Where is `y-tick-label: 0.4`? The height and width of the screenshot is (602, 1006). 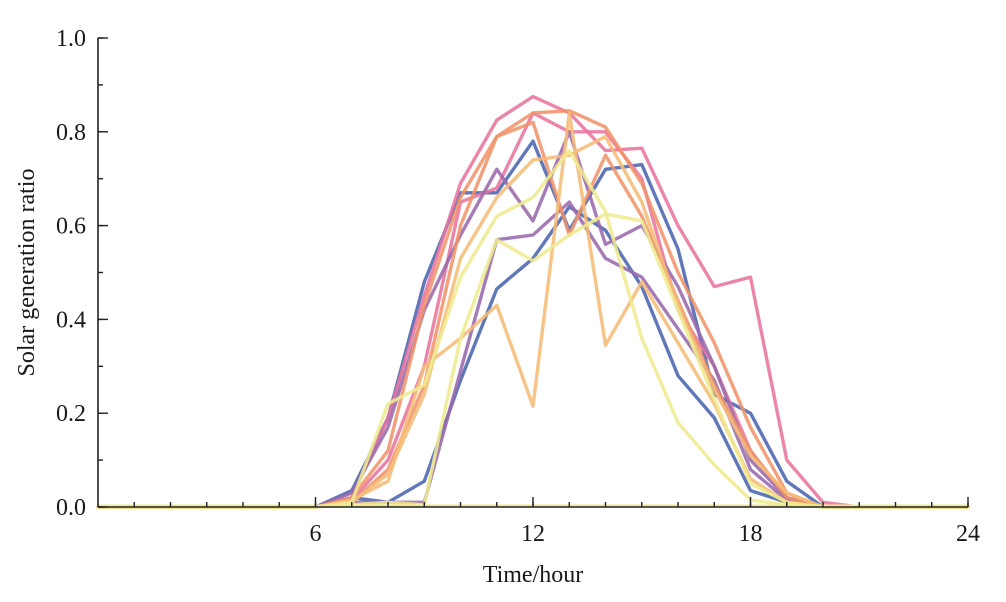 y-tick-label: 0.4 is located at coordinates (71, 320).